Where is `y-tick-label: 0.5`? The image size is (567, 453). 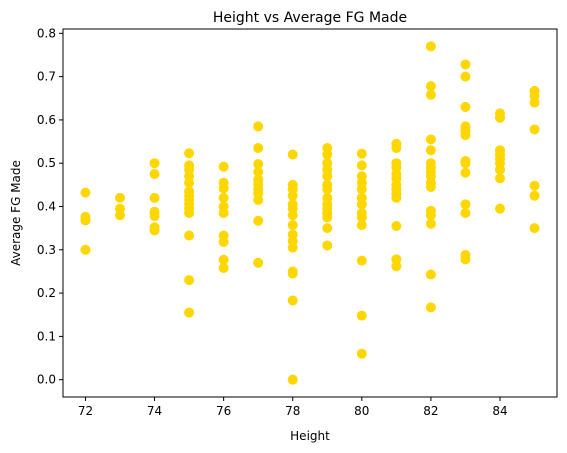
y-tick-label: 0.5 is located at coordinates (46, 163).